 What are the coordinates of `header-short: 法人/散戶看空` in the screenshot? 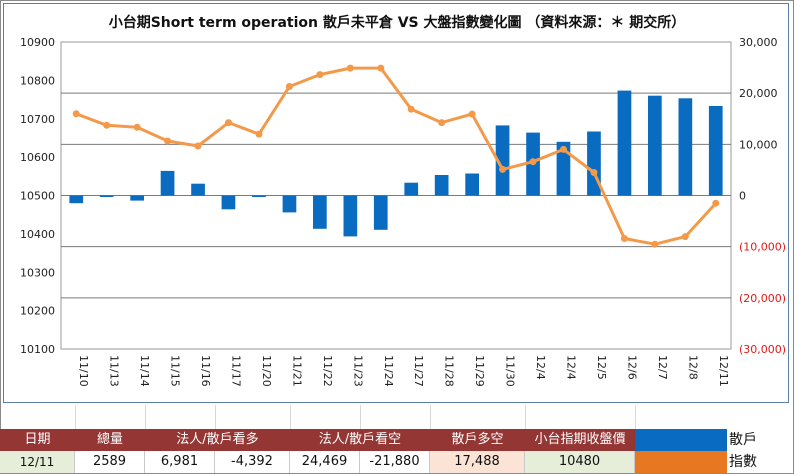 It's located at (360, 440).